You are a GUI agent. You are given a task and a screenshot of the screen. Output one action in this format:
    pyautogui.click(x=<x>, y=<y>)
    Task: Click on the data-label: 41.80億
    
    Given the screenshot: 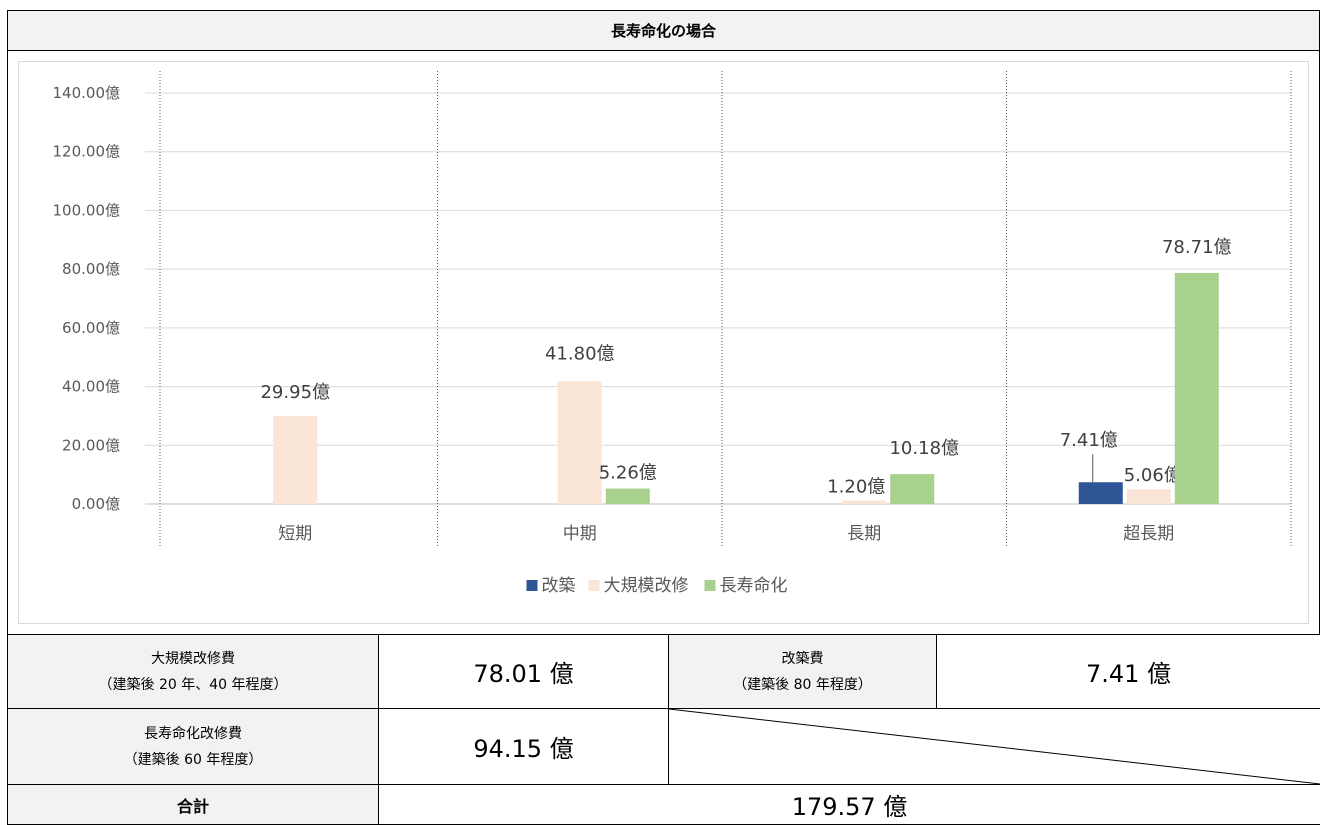 What is the action you would take?
    pyautogui.click(x=580, y=353)
    